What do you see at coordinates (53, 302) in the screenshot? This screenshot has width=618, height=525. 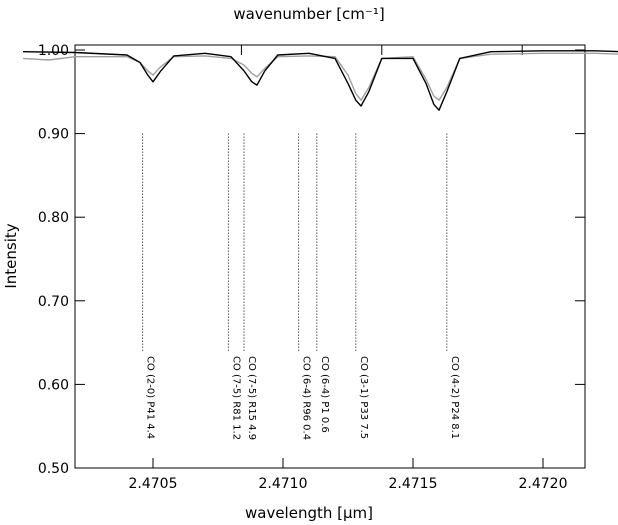 I see `y-tick-label: 0.70` at bounding box center [53, 302].